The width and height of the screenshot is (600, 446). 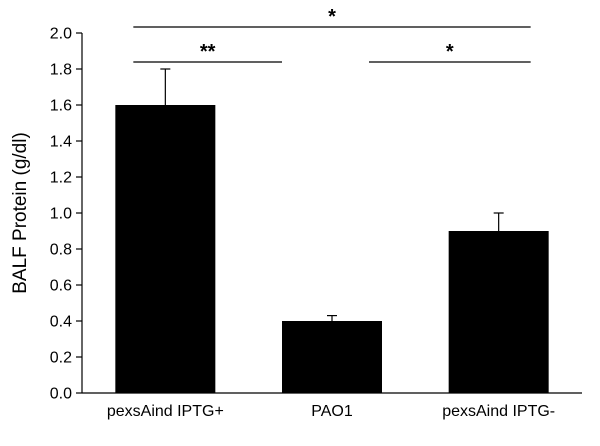 I want to click on y-tick-label: 1.4, so click(x=61, y=142).